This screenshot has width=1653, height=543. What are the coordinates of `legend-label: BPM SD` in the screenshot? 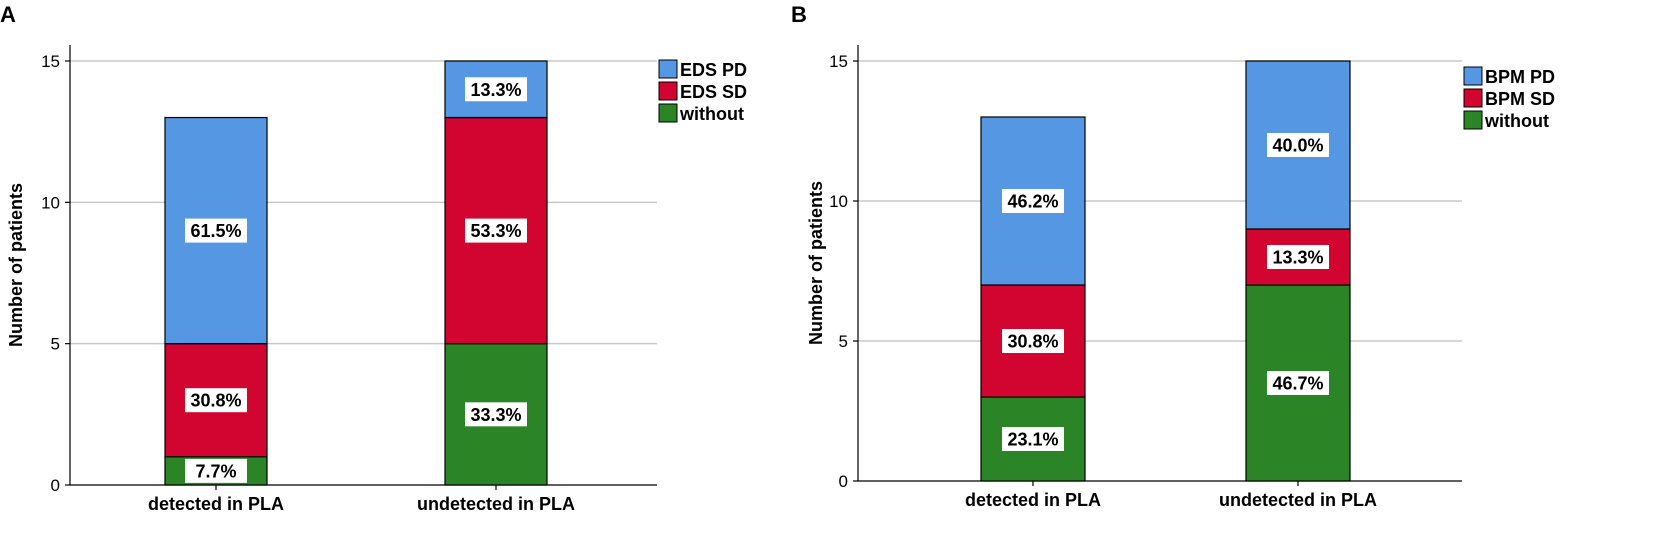 It's located at (1520, 99).